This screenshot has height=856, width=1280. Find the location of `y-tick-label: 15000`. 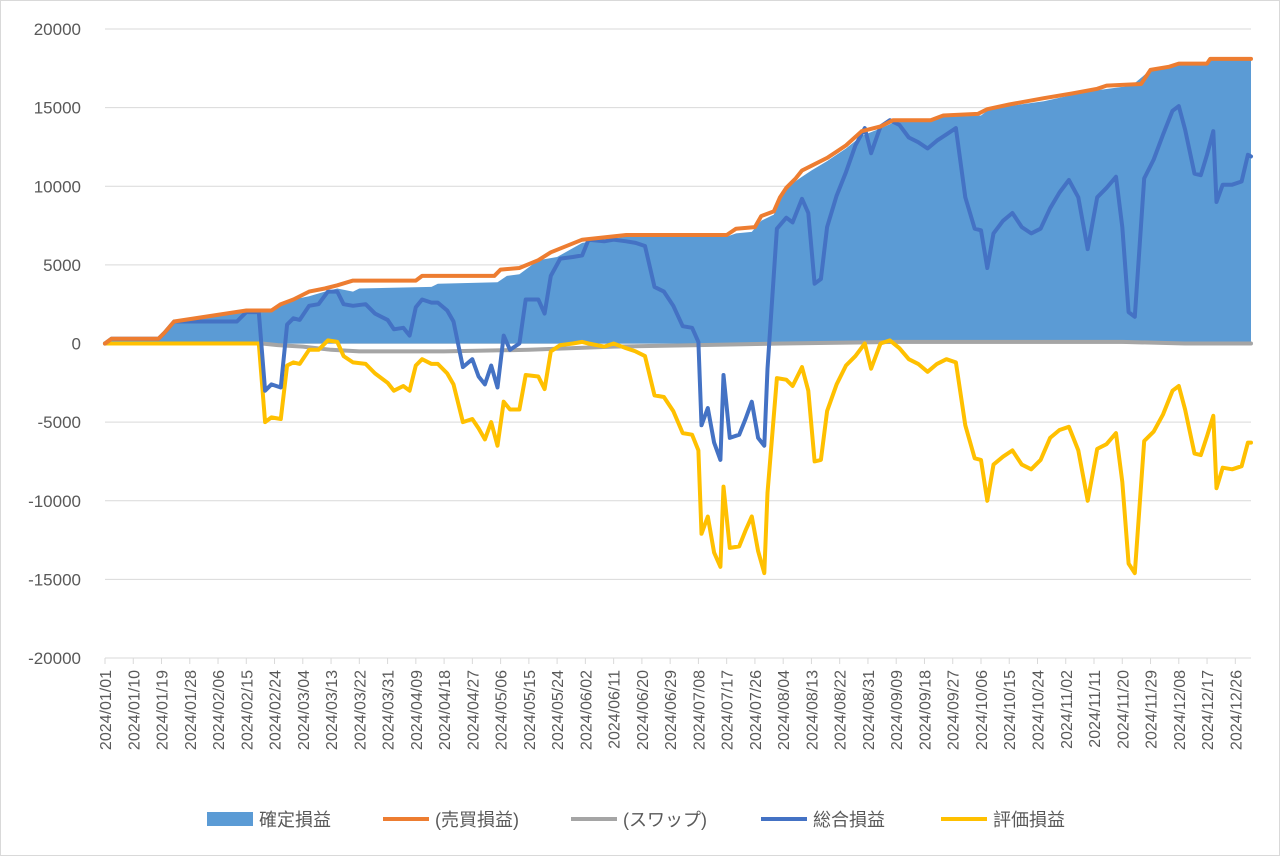

y-tick-label: 15000 is located at coordinates (57, 108).